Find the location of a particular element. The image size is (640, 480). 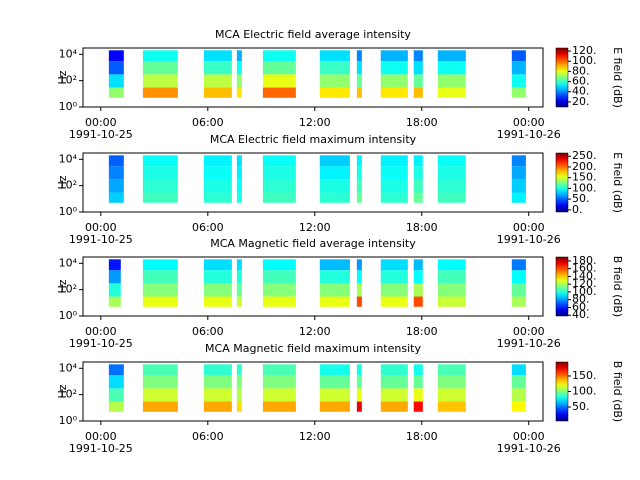

colorbar-tick-label: 250. is located at coordinates (584, 155).